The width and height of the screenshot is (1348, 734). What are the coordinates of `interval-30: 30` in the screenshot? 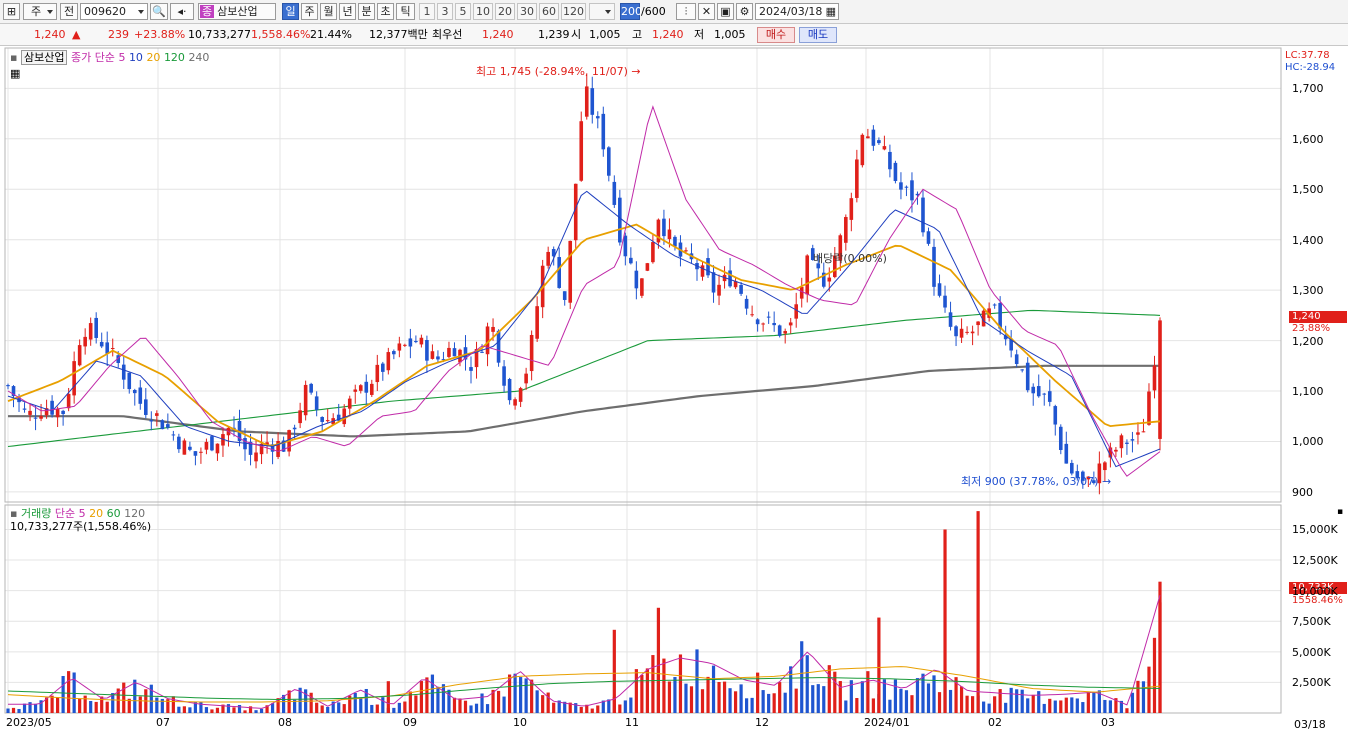 It's located at (527, 11).